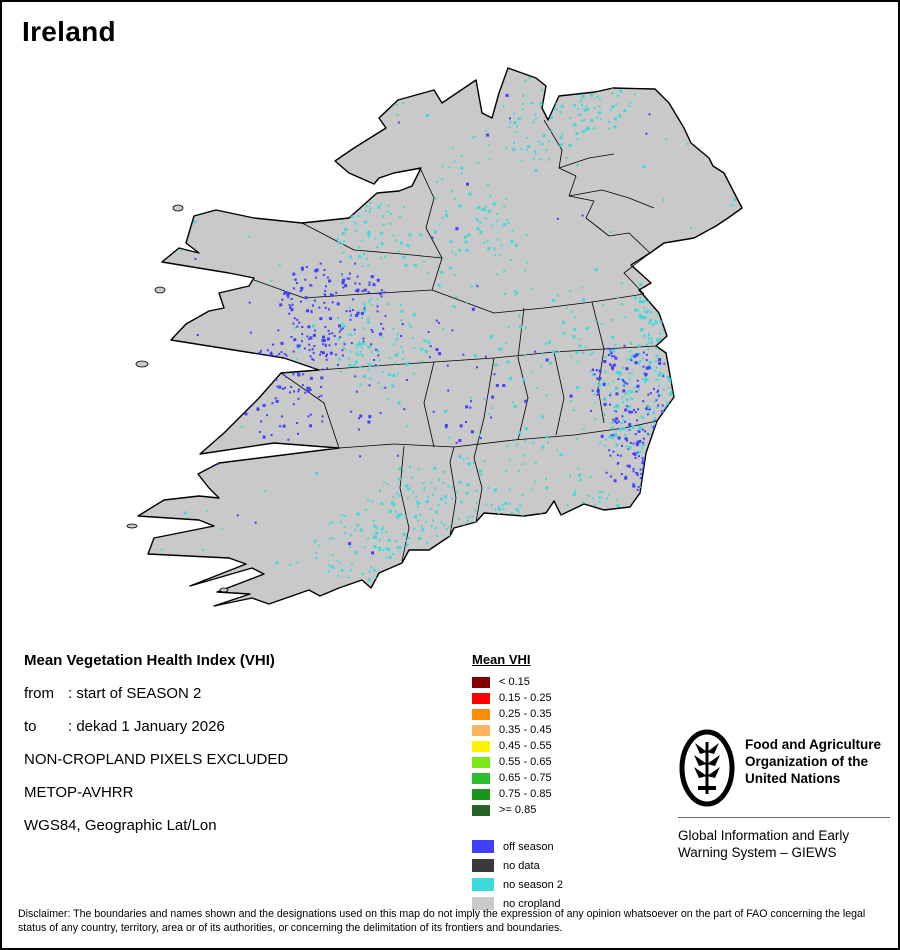 This screenshot has height=950, width=900. What do you see at coordinates (156, 825) in the screenshot?
I see `info-line: WGS84, Geographic Lat/Lon` at bounding box center [156, 825].